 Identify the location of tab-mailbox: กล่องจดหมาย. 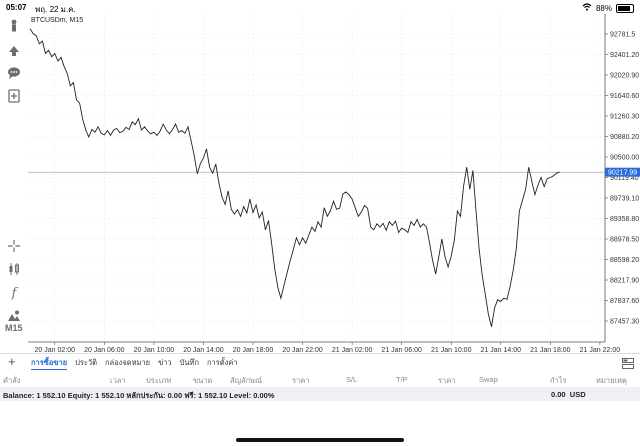
(128, 362).